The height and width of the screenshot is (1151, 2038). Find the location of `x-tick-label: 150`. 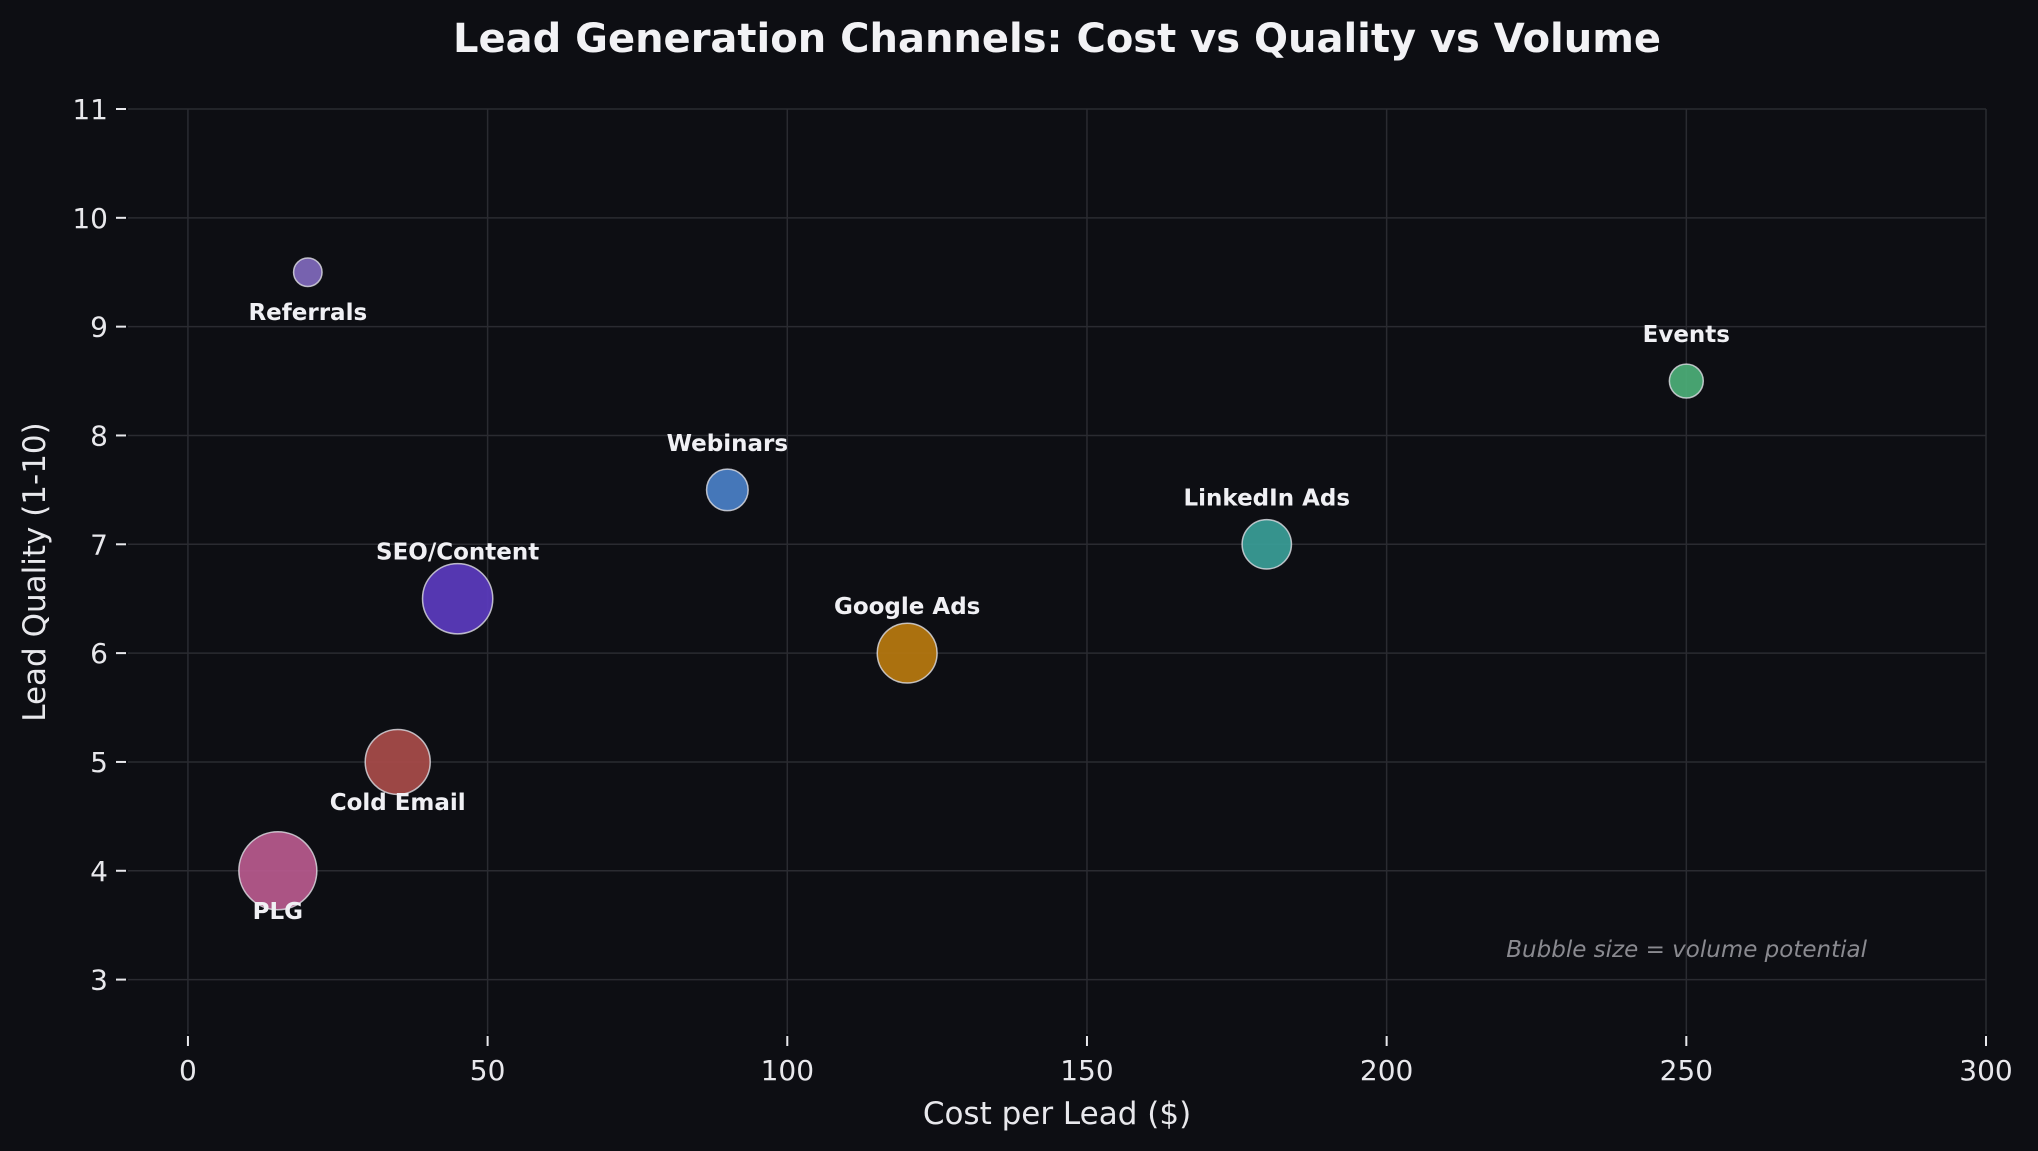

x-tick-label: 150 is located at coordinates (1086, 1070).